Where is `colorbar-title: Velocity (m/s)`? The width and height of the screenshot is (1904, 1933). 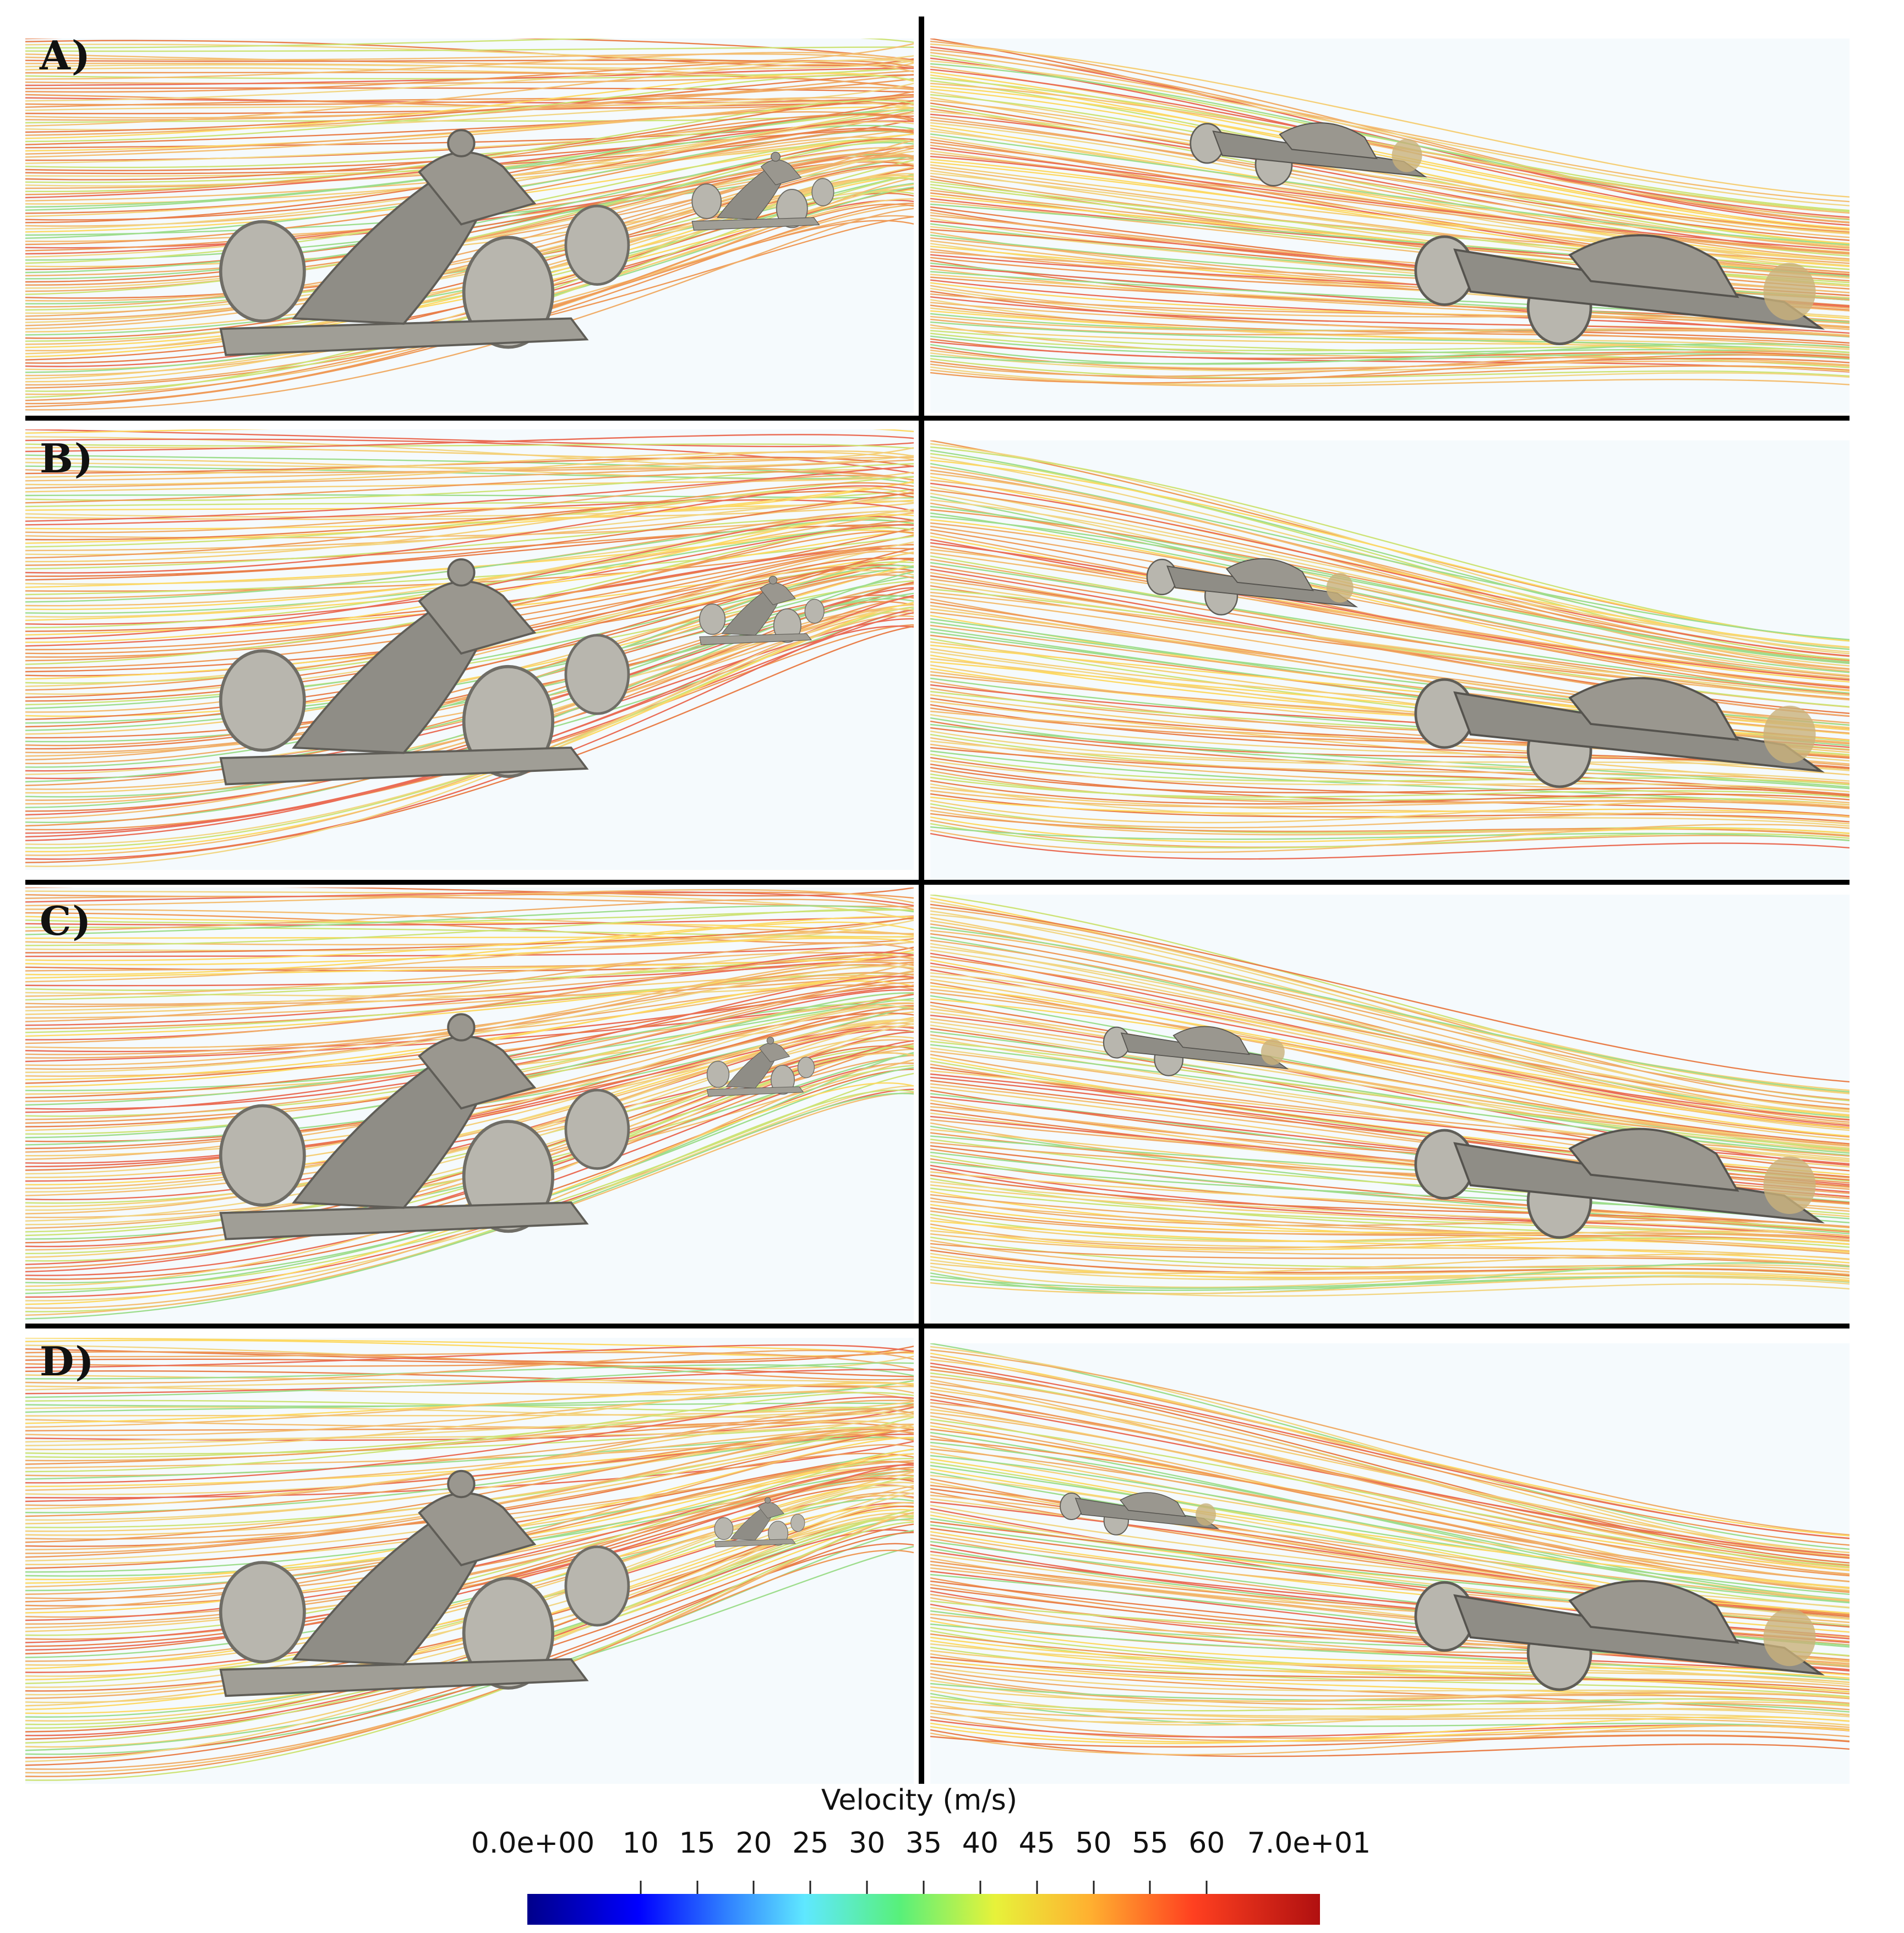
colorbar-title: Velocity (m/s) is located at coordinates (919, 1800).